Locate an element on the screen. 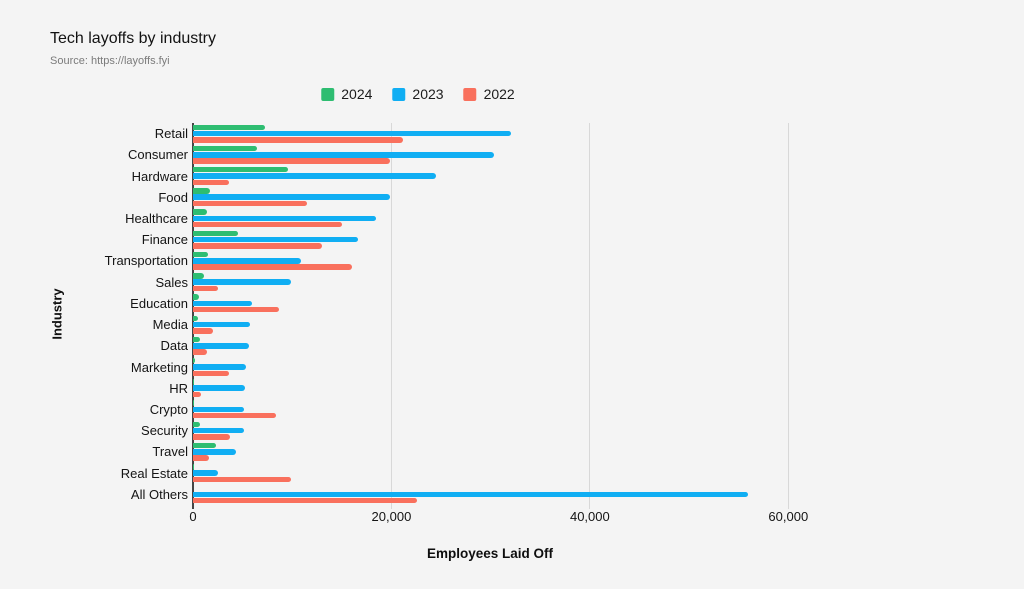  bar-group-crypto is located at coordinates (590, 409).